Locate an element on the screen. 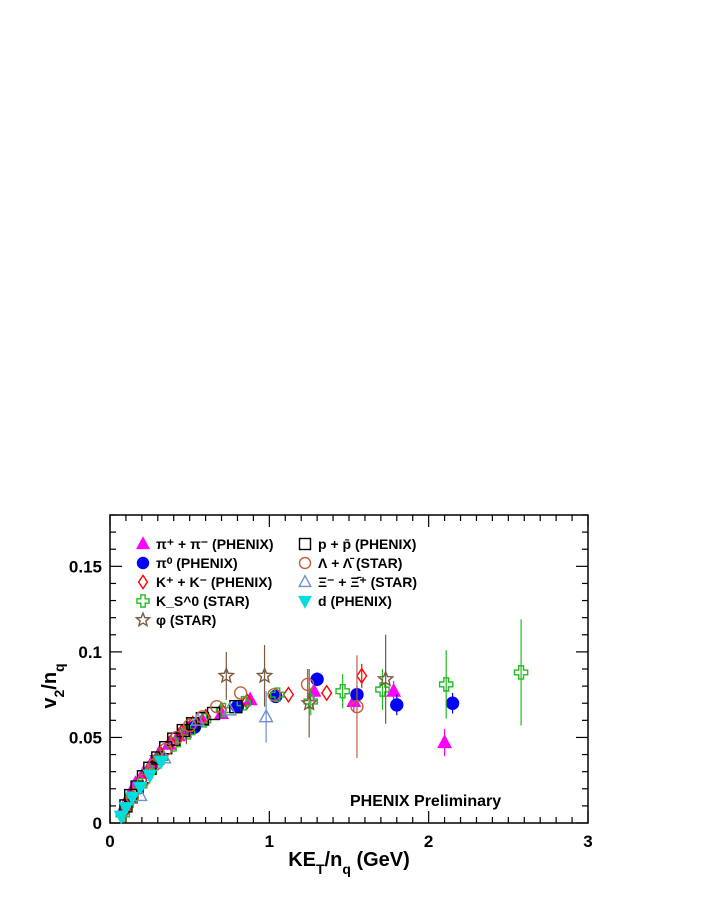 This screenshot has height=913, width=706. data-markers is located at coordinates (321, 722).